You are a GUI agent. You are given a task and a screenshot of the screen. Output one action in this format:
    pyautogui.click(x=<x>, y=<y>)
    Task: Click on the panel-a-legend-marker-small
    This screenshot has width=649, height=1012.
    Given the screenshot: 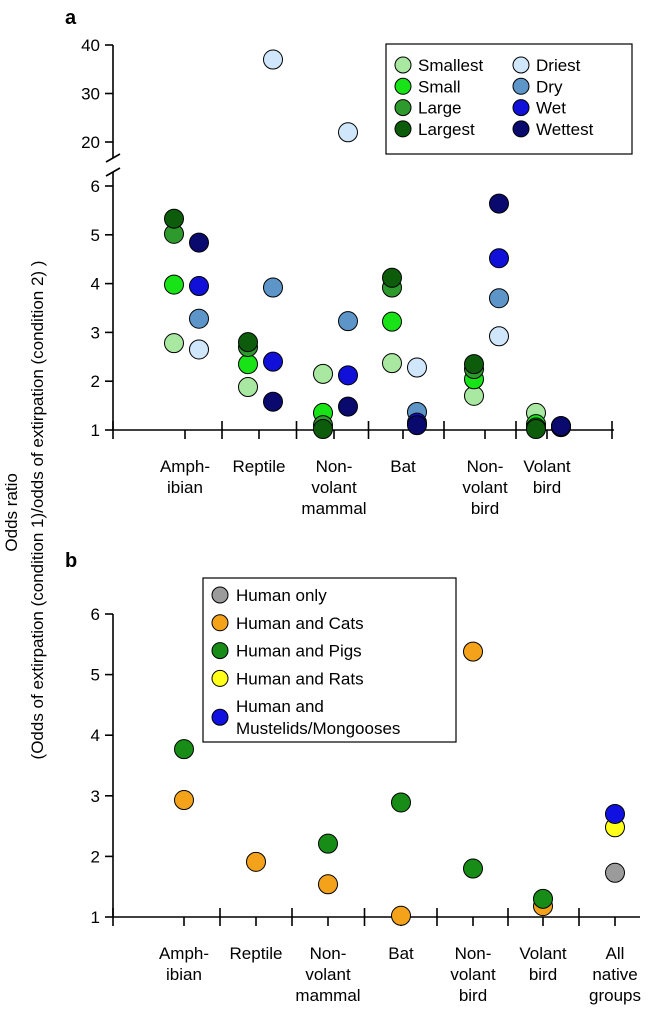 What is the action you would take?
    pyautogui.click(x=403, y=86)
    